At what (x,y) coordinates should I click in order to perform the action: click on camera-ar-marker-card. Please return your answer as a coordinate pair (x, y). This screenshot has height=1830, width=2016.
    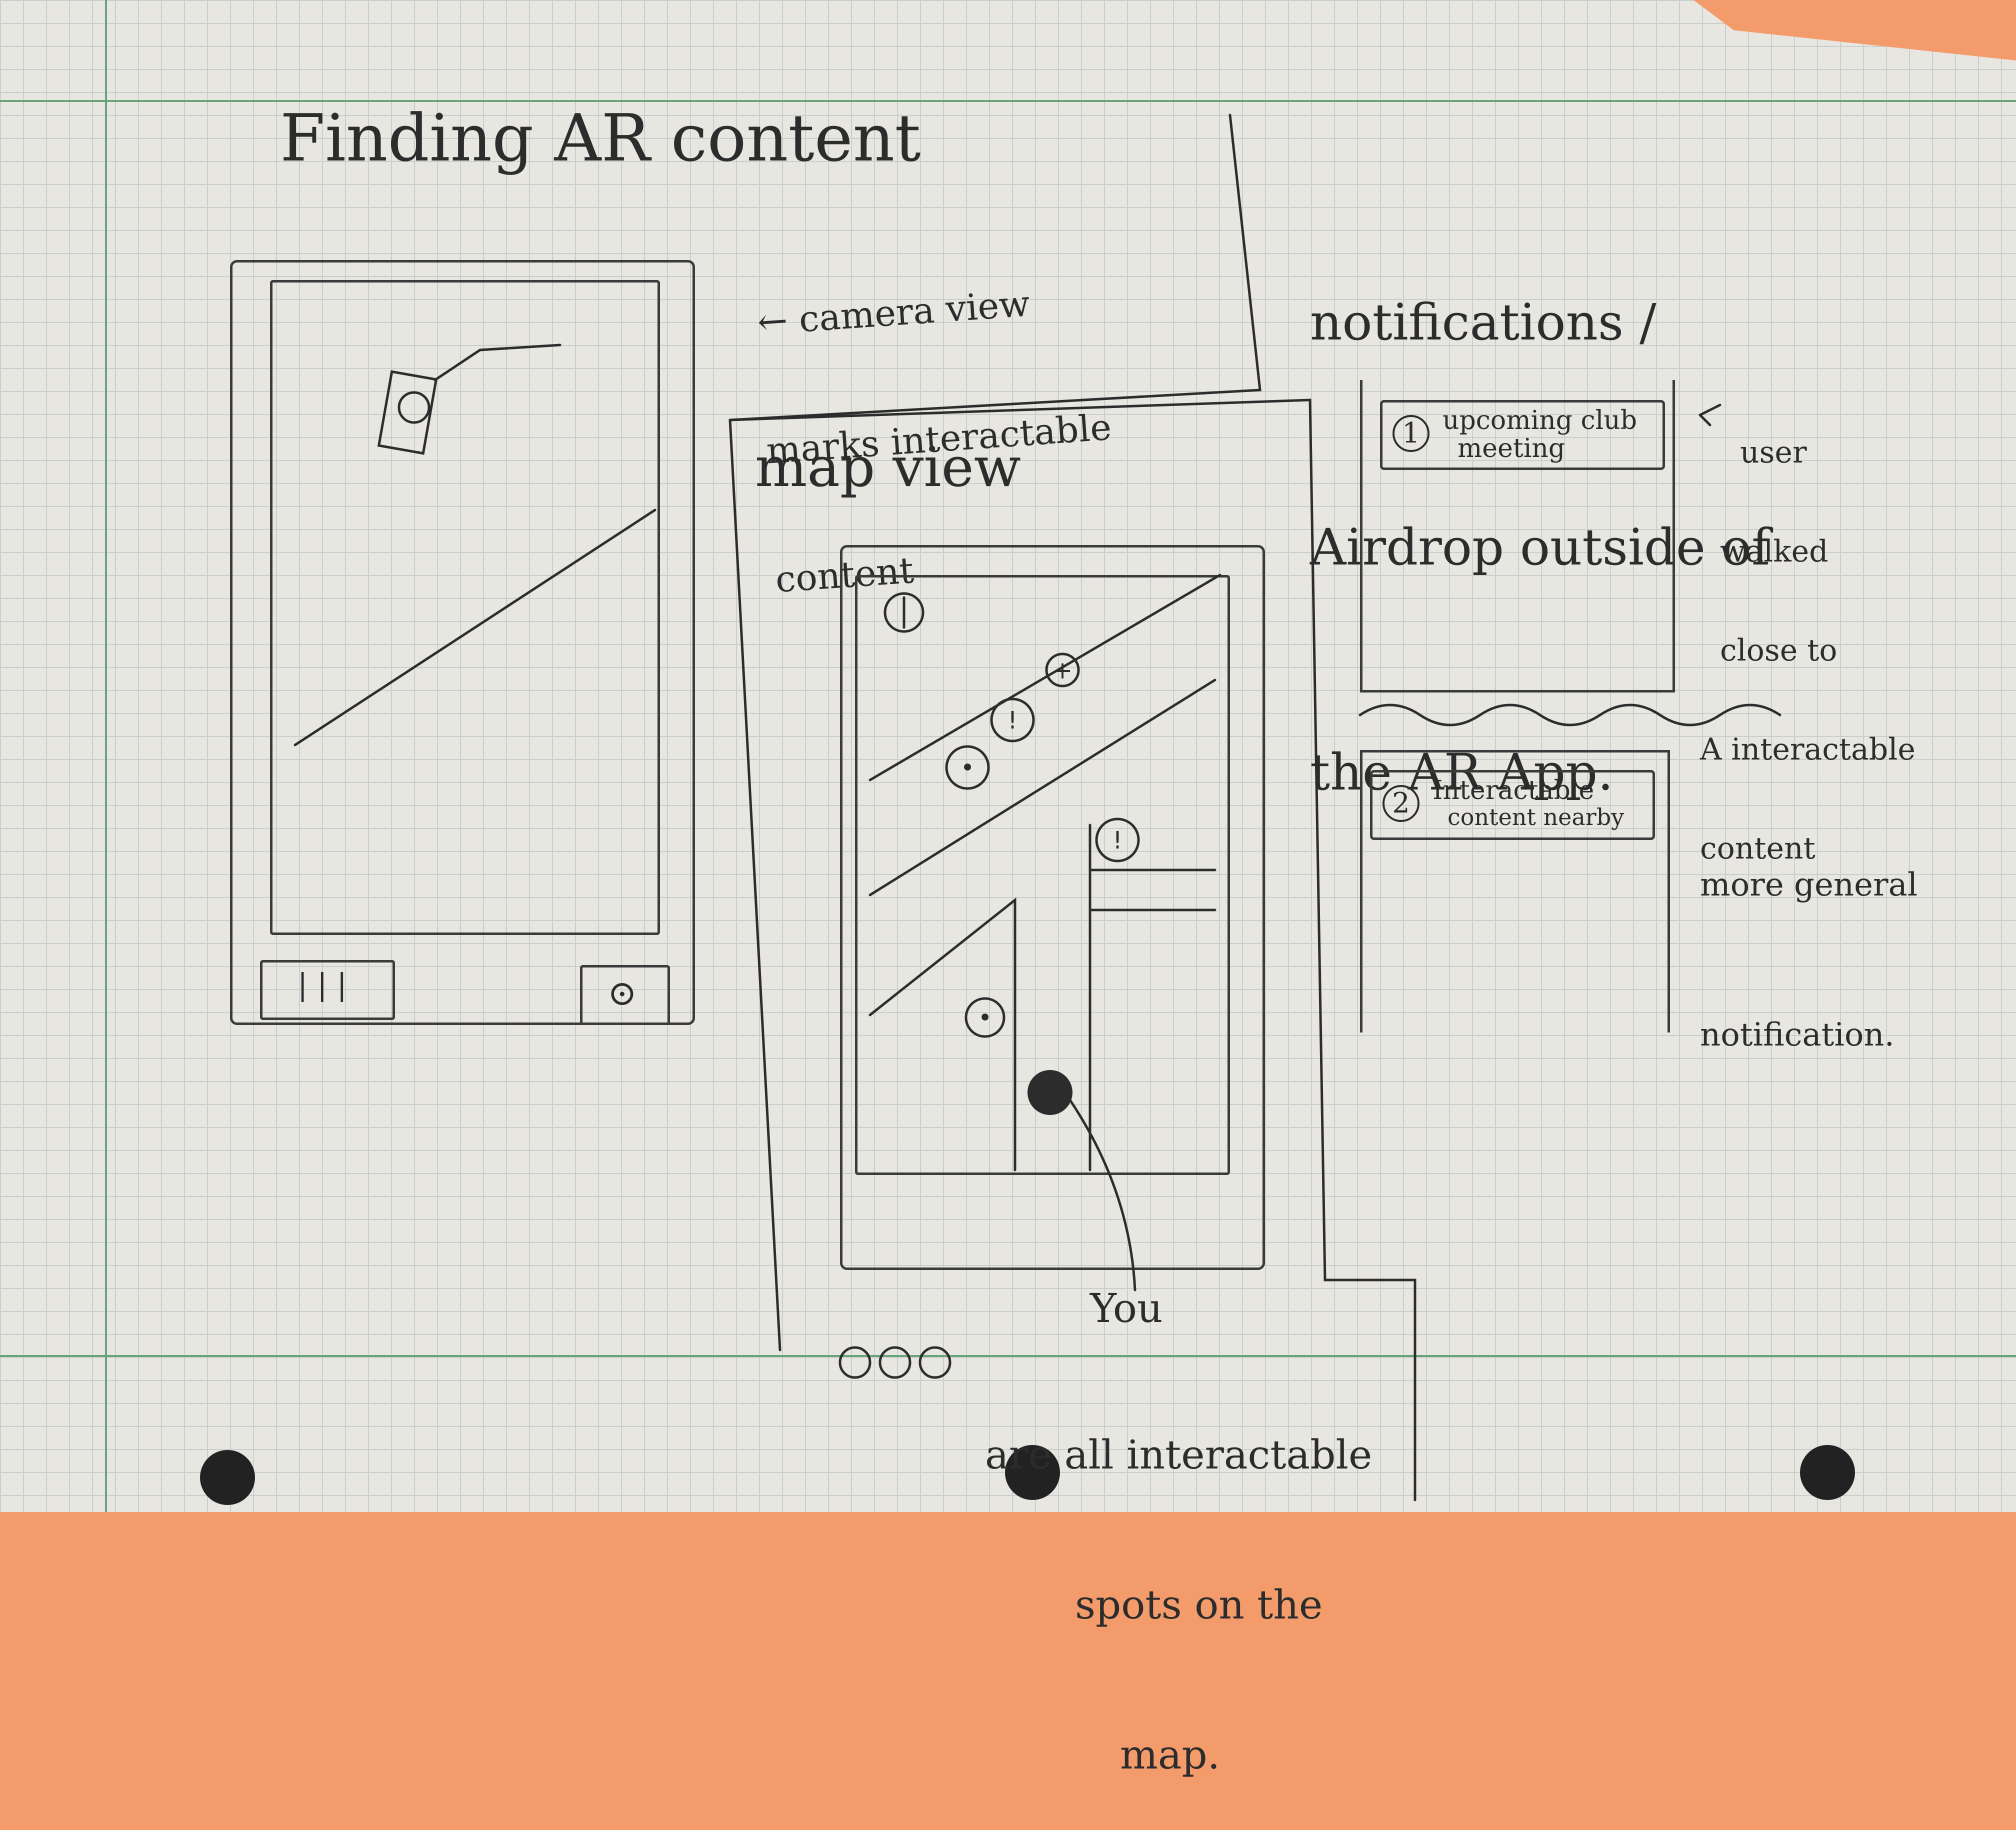
    Looking at the image, I should click on (407, 412).